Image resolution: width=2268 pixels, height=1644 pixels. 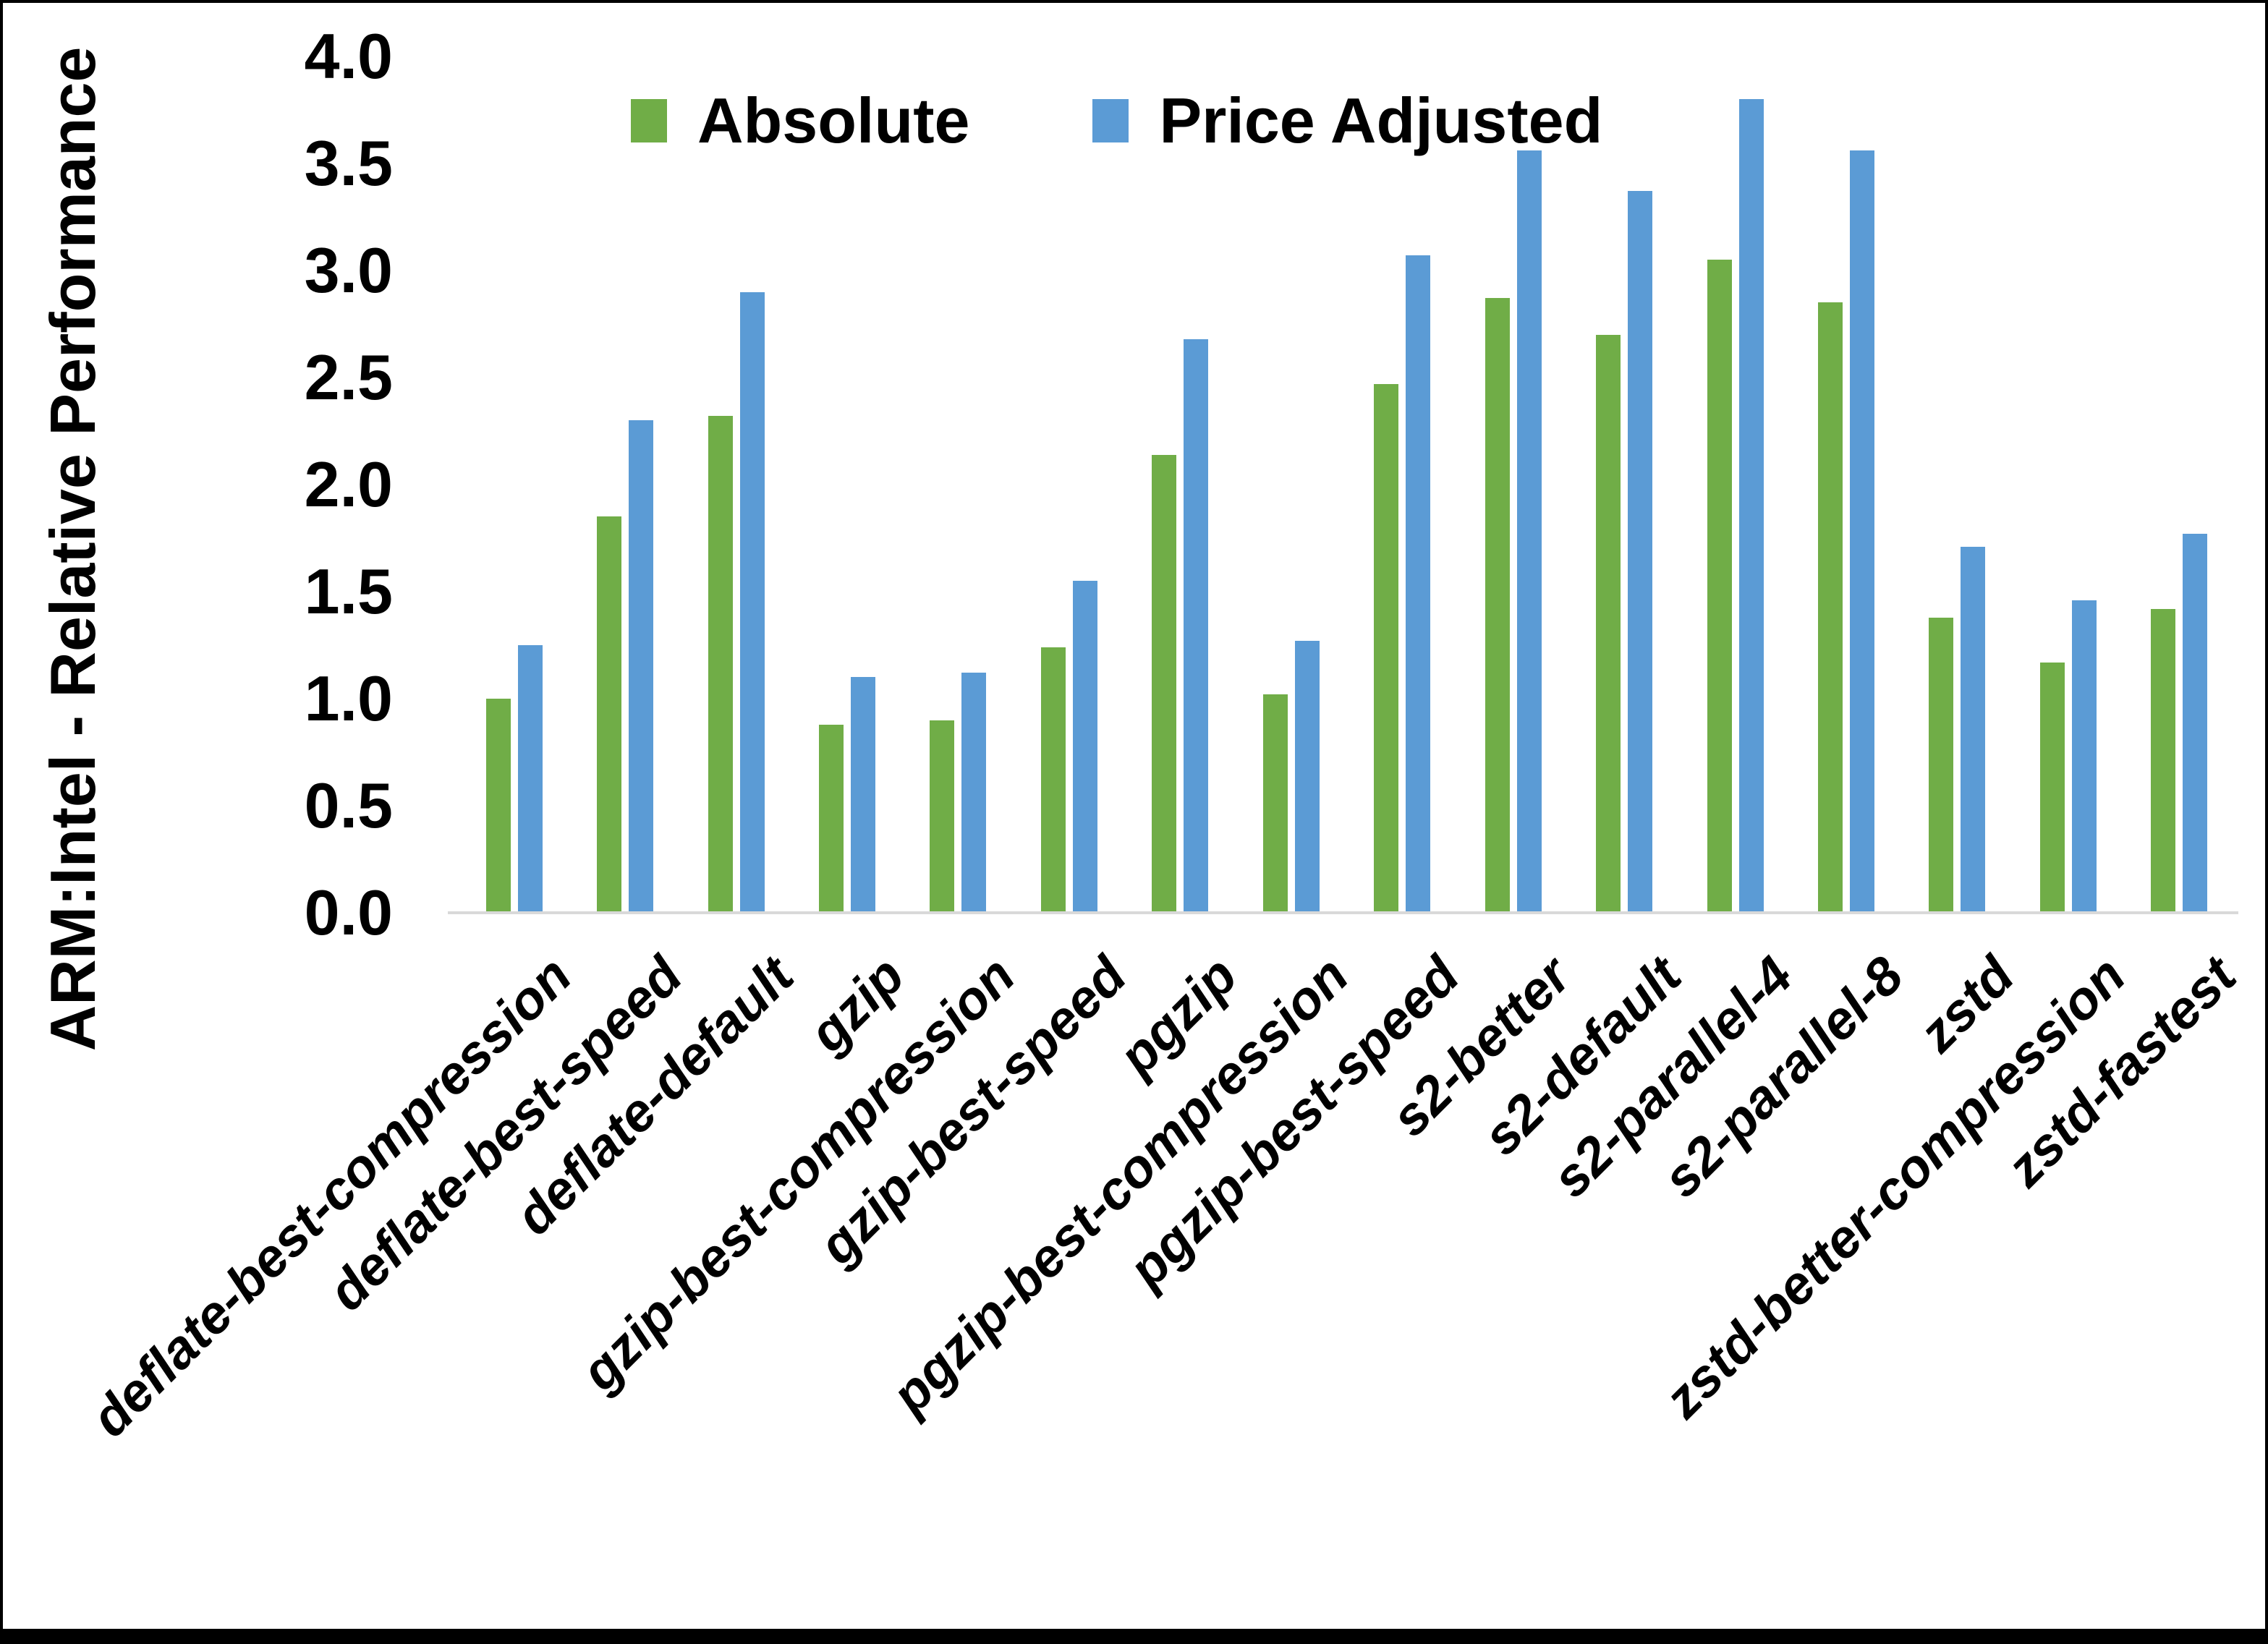 What do you see at coordinates (348, 698) in the screenshot?
I see `y-tick-label: 1.0` at bounding box center [348, 698].